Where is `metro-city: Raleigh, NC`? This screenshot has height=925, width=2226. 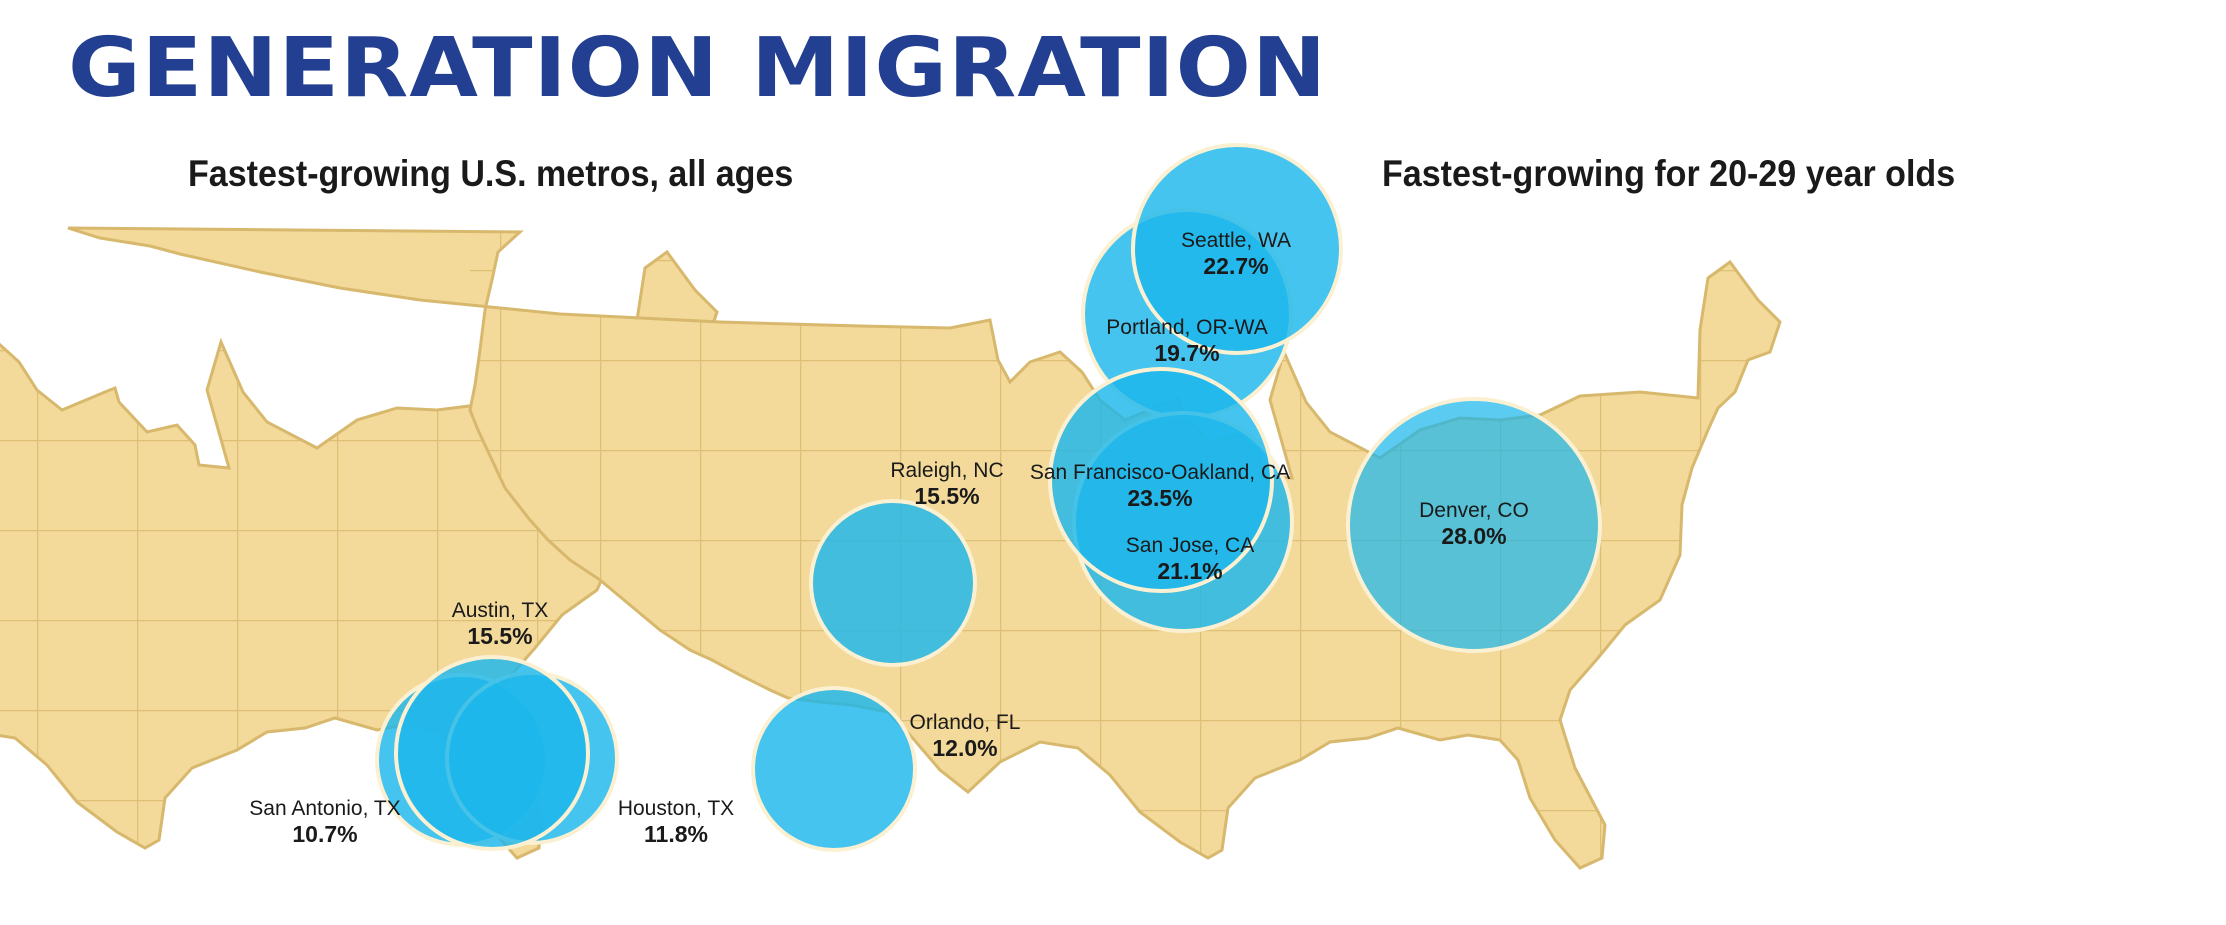
metro-city: Raleigh, NC is located at coordinates (947, 470).